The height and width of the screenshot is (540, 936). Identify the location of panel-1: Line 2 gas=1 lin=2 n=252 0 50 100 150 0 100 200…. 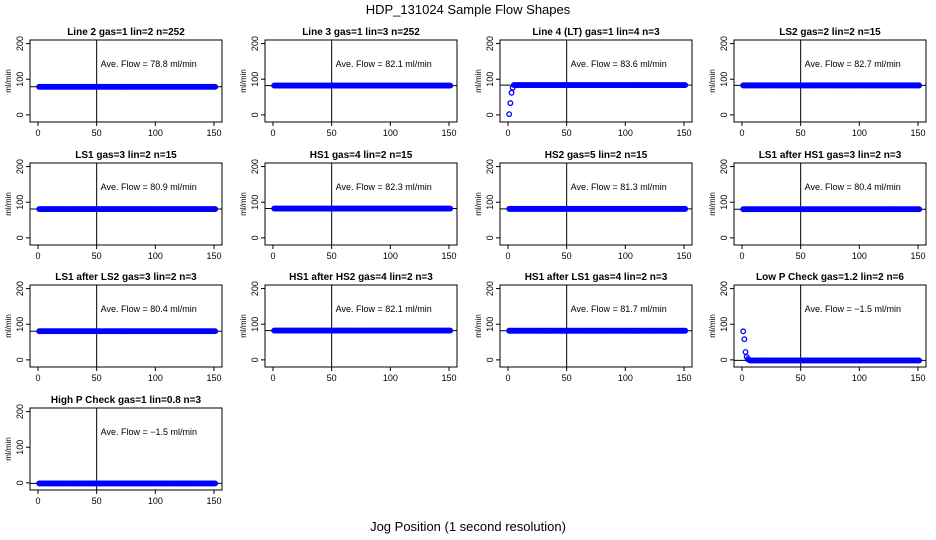
(113, 82).